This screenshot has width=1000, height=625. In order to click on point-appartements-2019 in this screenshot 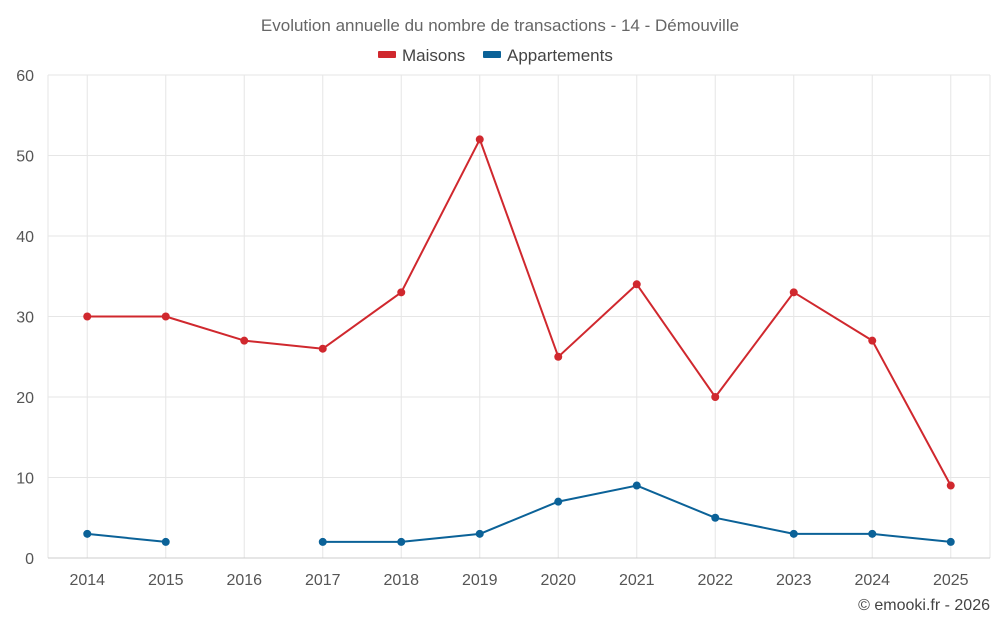, I will do `click(479, 533)`.